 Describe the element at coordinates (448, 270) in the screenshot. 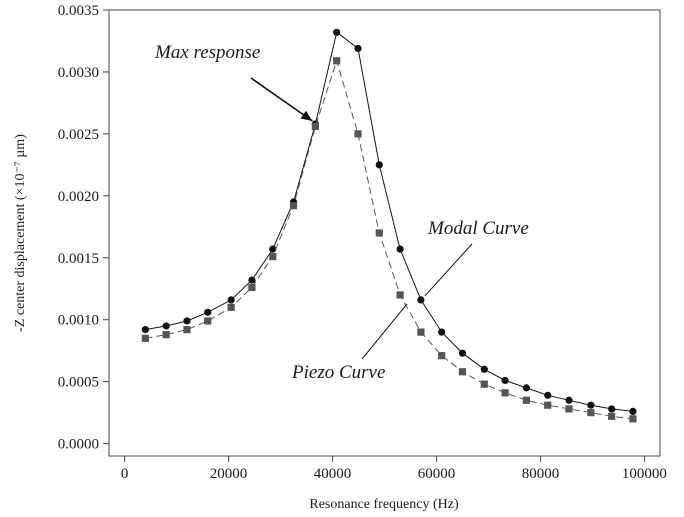

I see `modal-curve-leader-line` at that location.